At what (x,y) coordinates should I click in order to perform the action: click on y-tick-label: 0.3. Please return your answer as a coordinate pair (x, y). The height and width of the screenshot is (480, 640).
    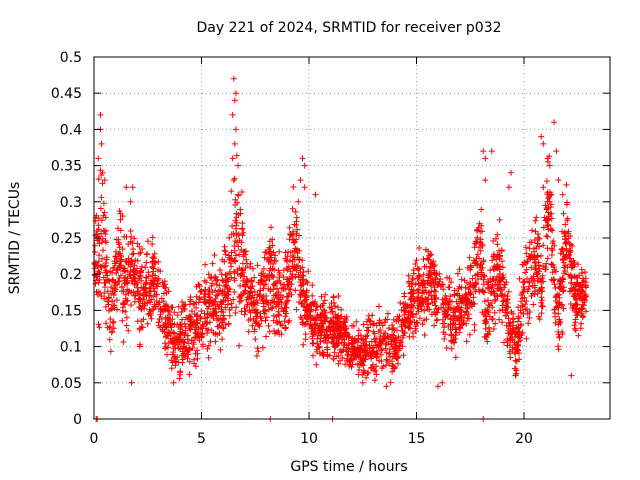
    Looking at the image, I should click on (71, 203).